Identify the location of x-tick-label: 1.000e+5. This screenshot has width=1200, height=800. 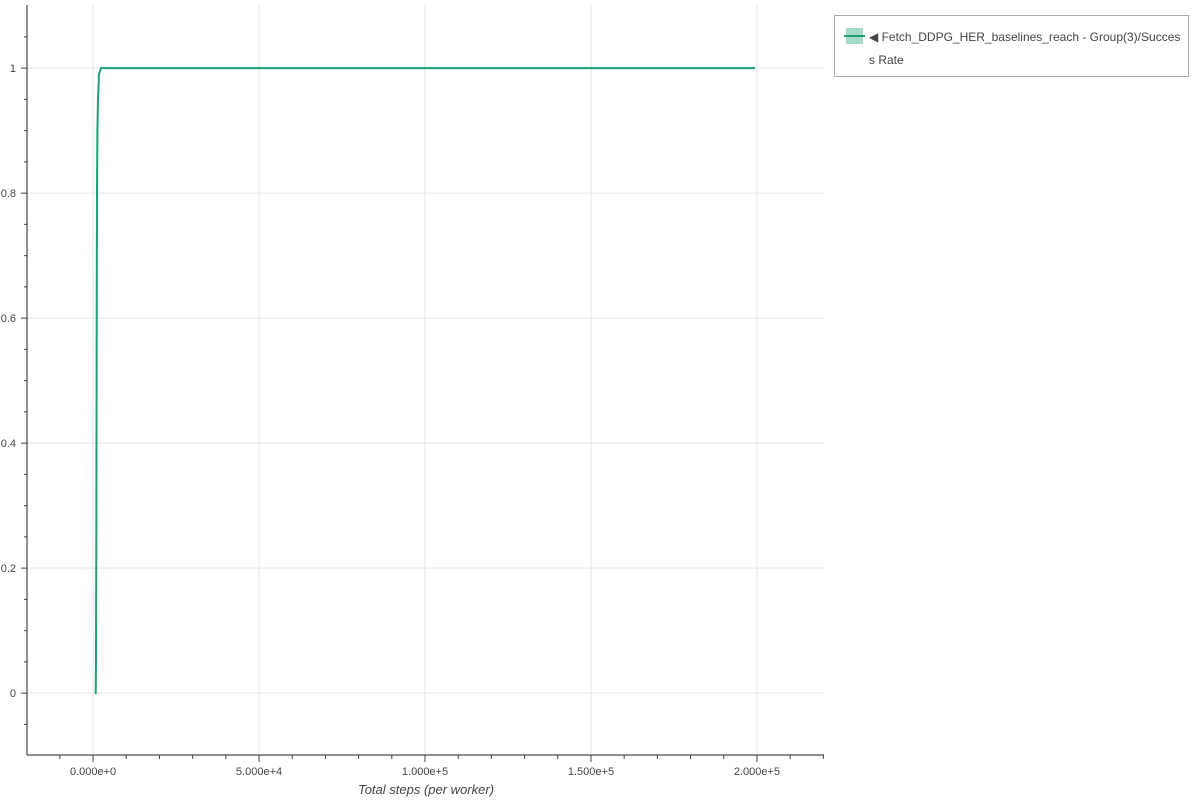
(425, 772).